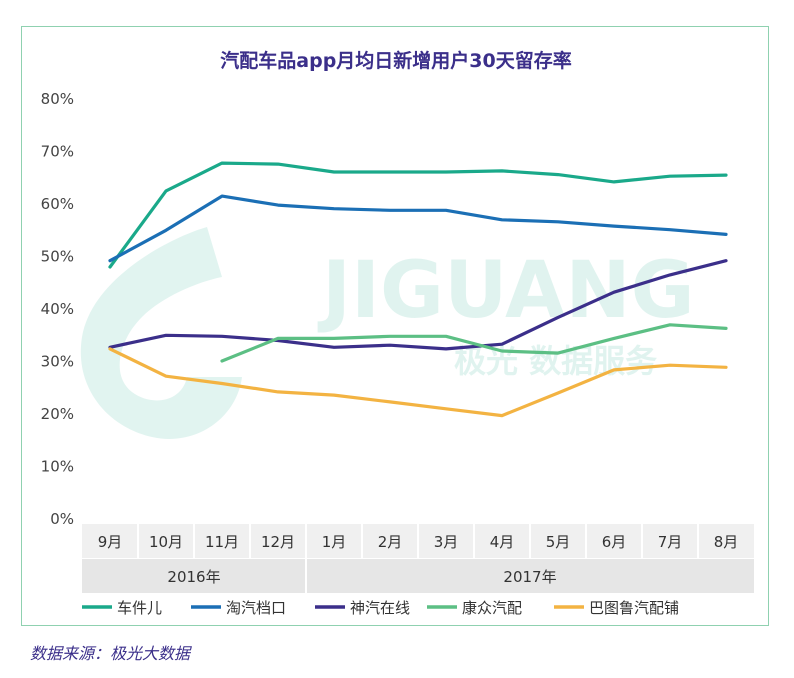  I want to click on y-tick-label: 70%, so click(57, 152).